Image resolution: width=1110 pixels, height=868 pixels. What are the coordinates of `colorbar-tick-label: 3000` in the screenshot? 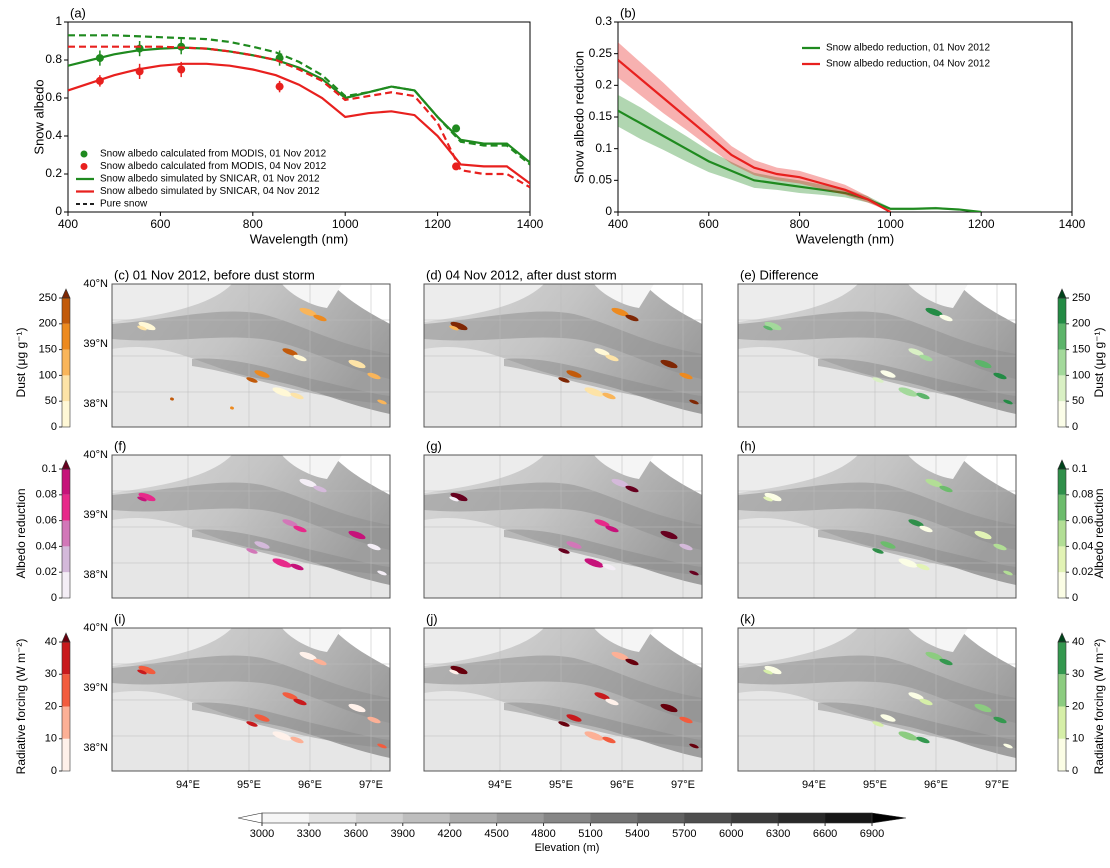 It's located at (262, 834).